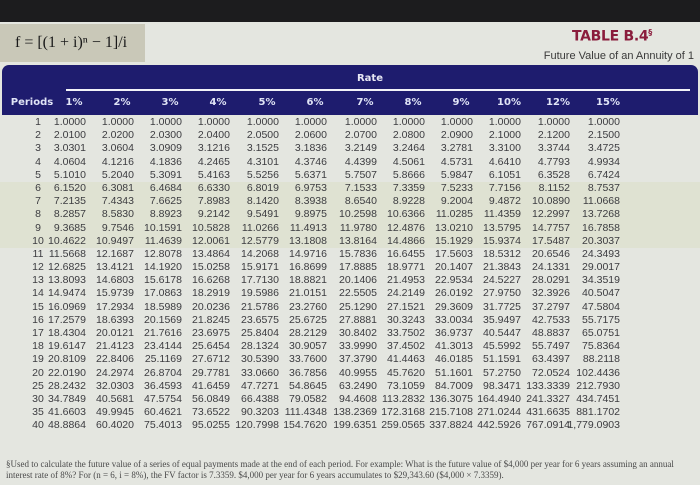 The width and height of the screenshot is (700, 485). What do you see at coordinates (358, 293) in the screenshot?
I see `value-cell: 22.5505` at bounding box center [358, 293].